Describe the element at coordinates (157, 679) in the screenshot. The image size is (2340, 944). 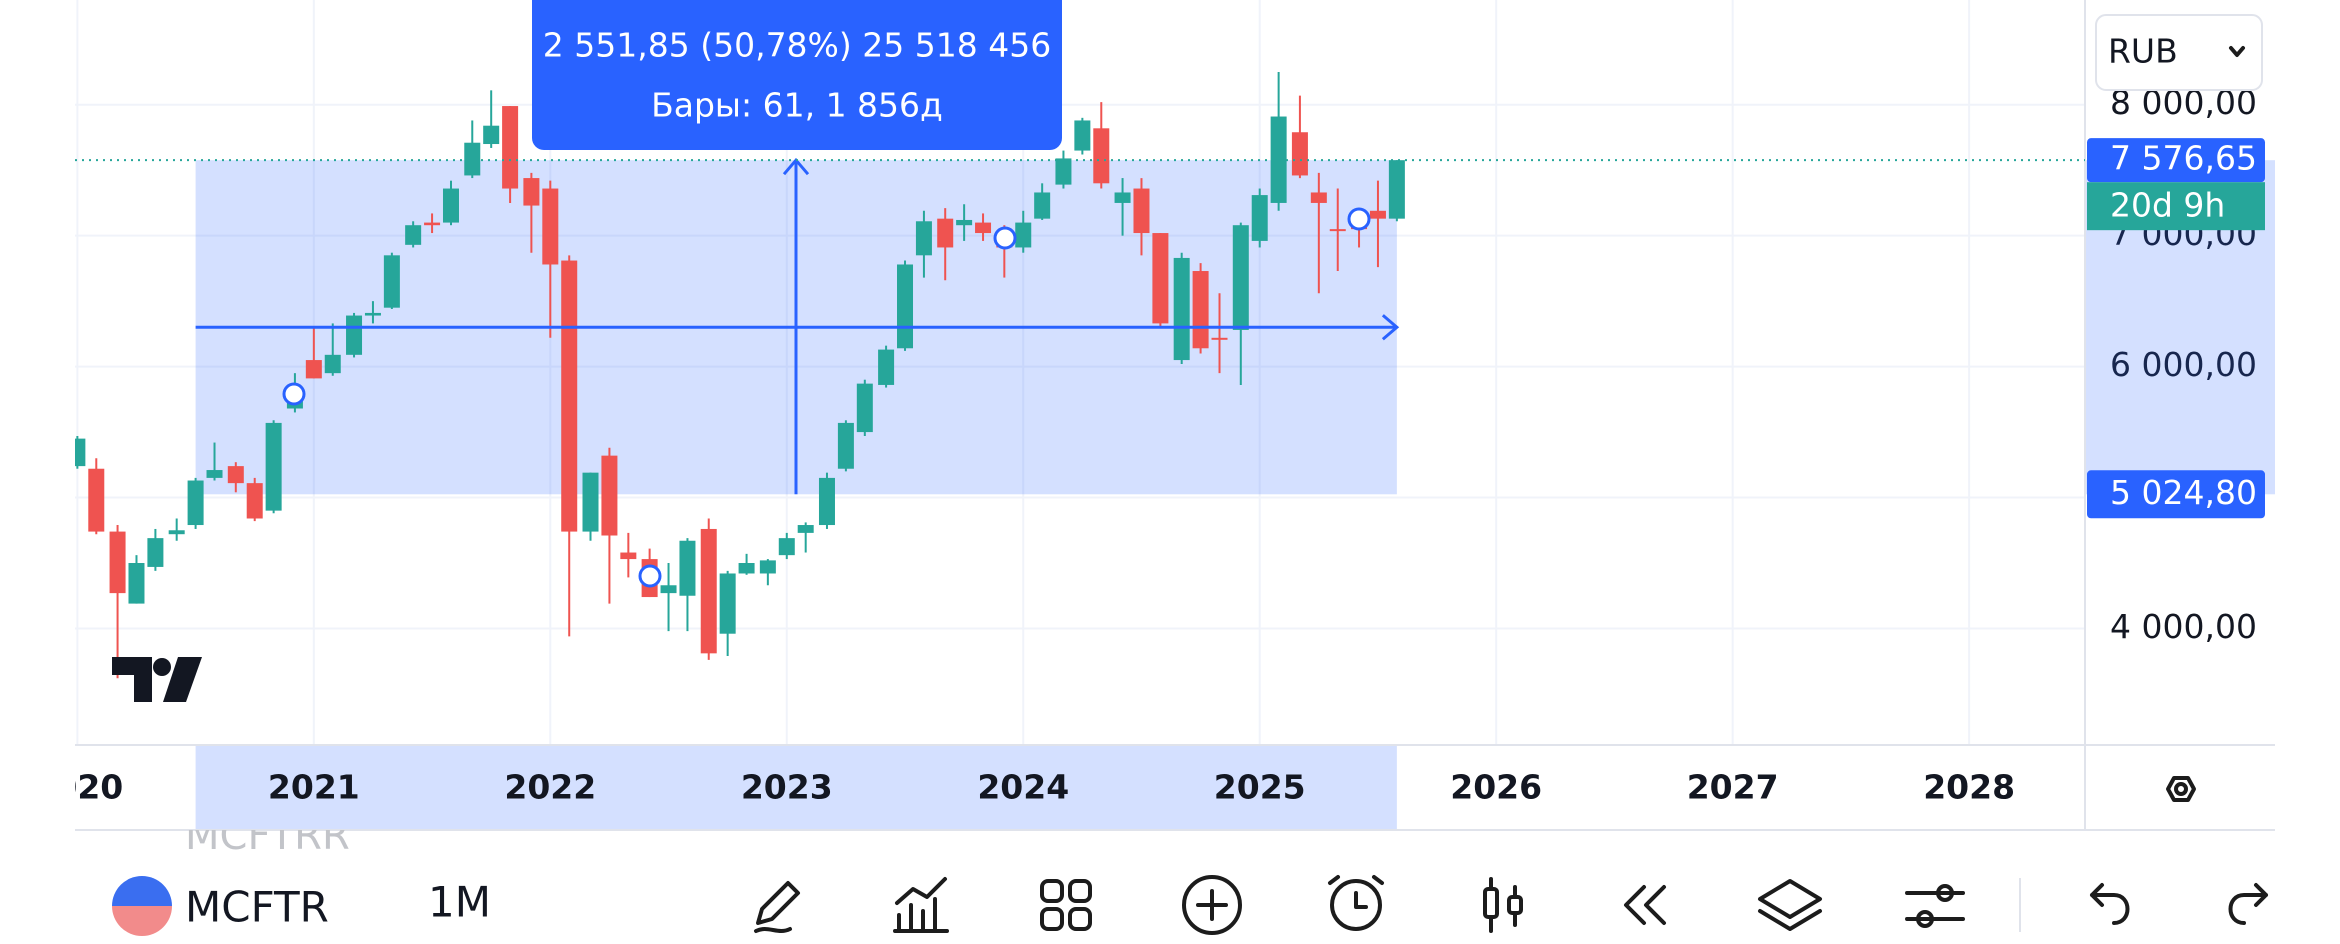
I see `logo` at that location.